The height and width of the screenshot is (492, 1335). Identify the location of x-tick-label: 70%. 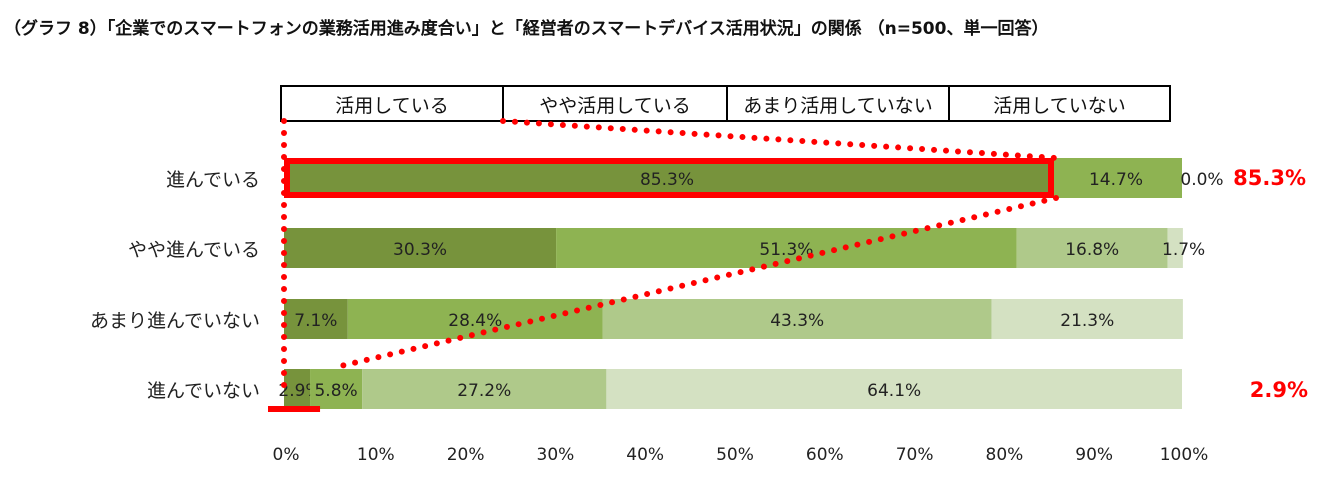
(915, 455).